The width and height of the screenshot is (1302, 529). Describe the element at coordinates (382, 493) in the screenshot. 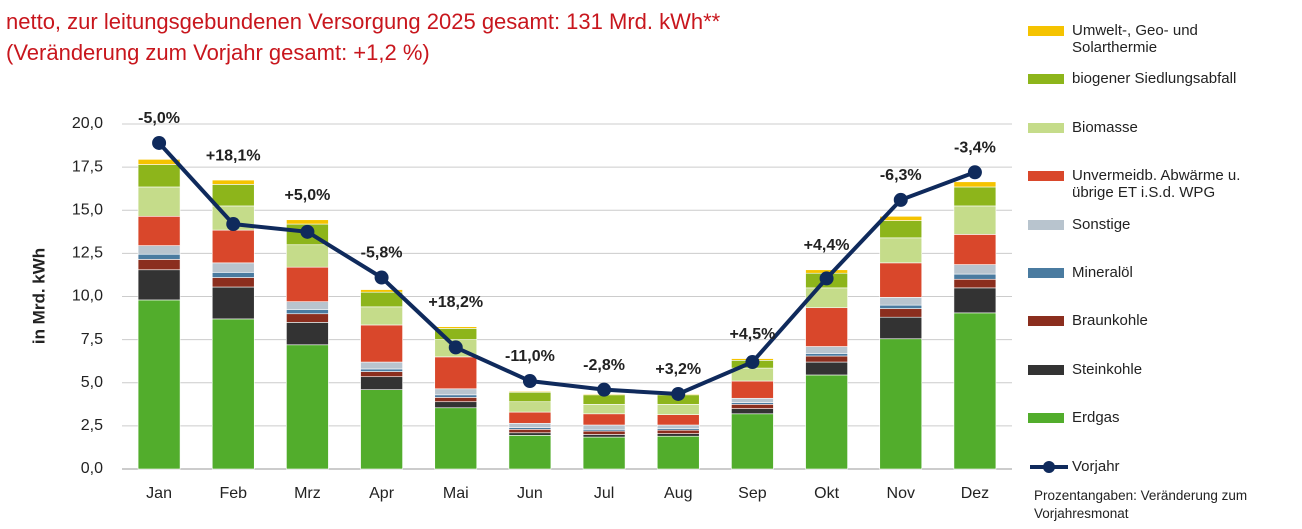

I see `x-tick-label: Apr` at that location.